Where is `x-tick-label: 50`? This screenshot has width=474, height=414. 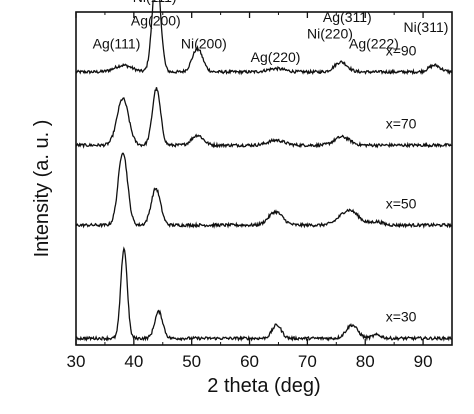 x-tick-label: 50 is located at coordinates (191, 361).